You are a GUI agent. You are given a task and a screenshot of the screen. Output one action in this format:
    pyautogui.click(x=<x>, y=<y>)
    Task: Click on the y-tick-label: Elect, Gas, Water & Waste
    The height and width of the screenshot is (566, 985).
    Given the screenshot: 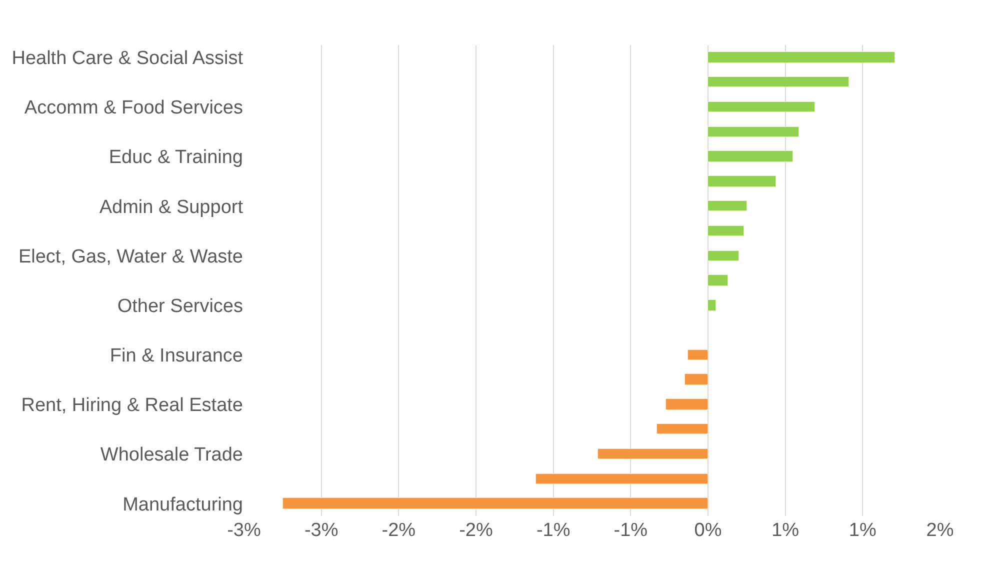 What is the action you would take?
    pyautogui.click(x=130, y=257)
    